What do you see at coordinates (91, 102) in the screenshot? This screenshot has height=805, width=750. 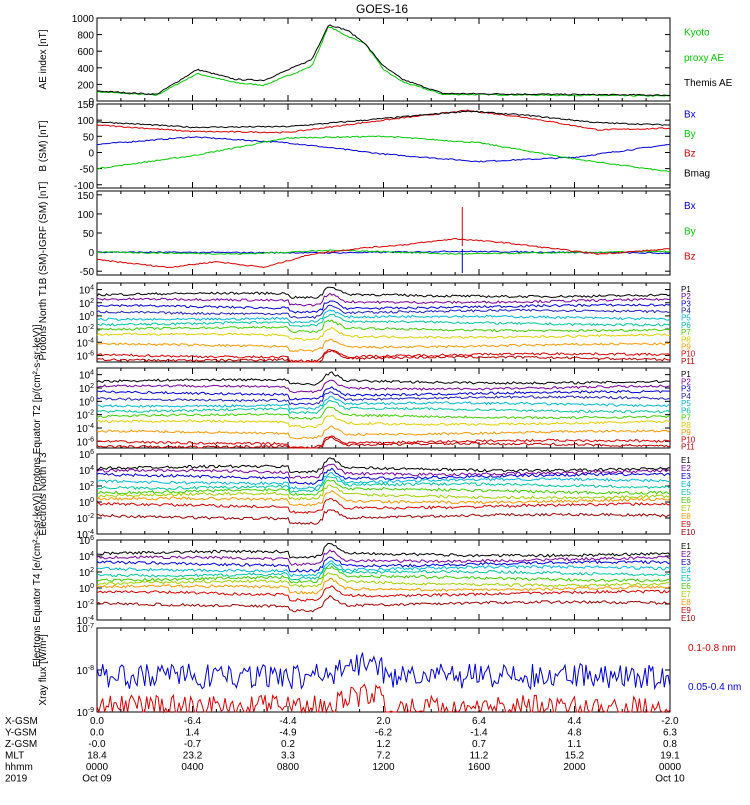 I see `y-tick-label: 0` at bounding box center [91, 102].